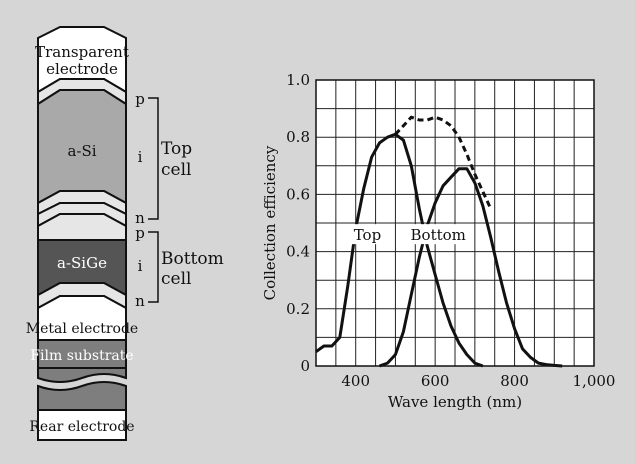  Describe the element at coordinates (140, 301) in the screenshot. I see `letter-bottom-n: n` at that location.